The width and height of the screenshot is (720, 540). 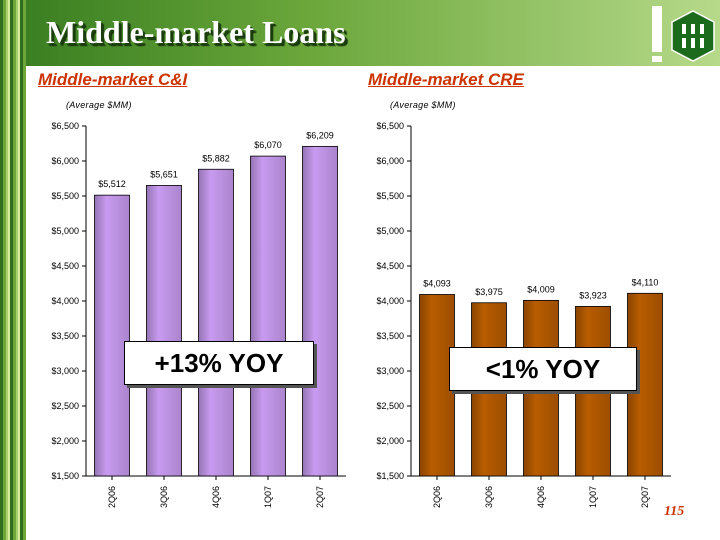 What do you see at coordinates (320, 311) in the screenshot?
I see `cni-bar-2Q07` at bounding box center [320, 311].